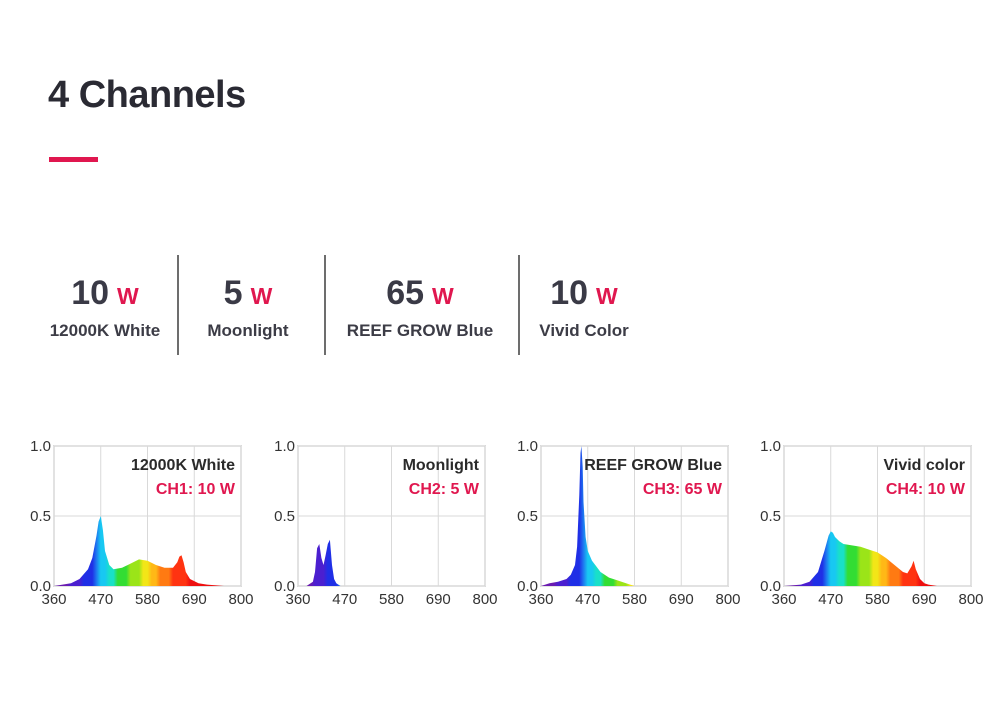 The height and width of the screenshot is (708, 1000). Describe the element at coordinates (105, 330) in the screenshot. I see `stat-label: 12000K White` at that location.